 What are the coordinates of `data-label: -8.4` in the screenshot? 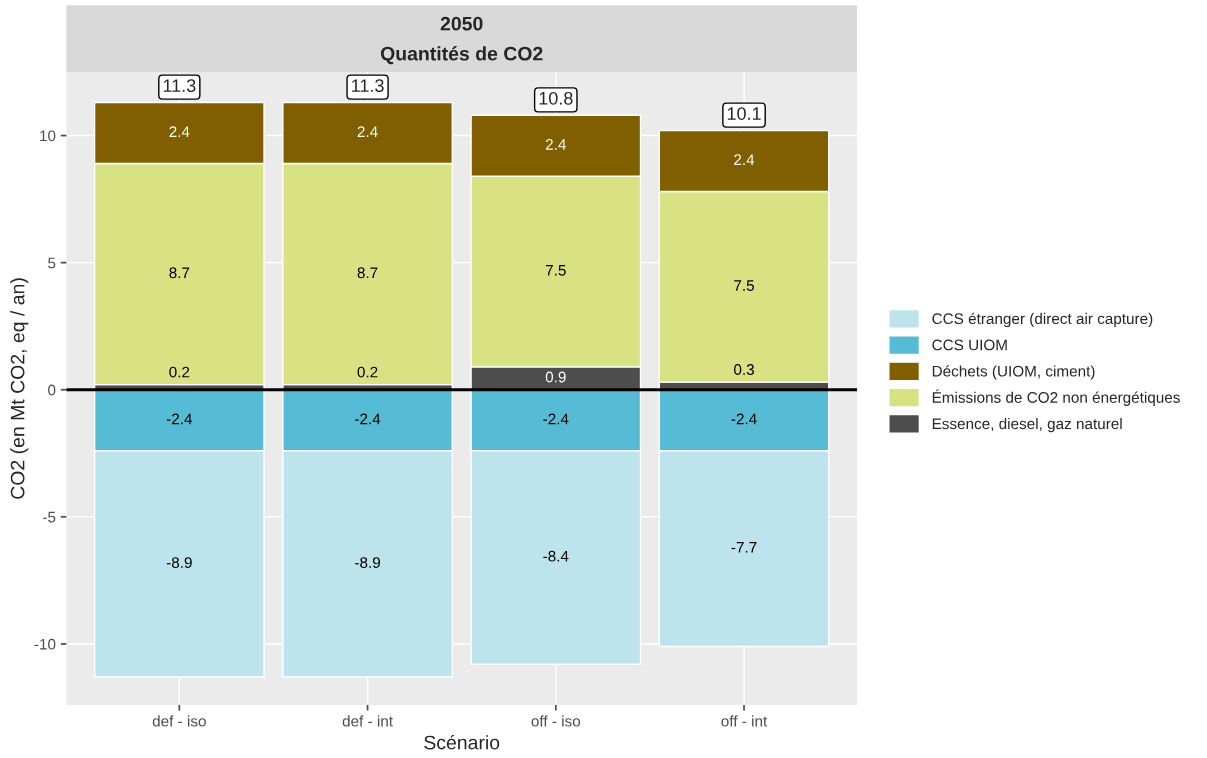 It's located at (556, 556).